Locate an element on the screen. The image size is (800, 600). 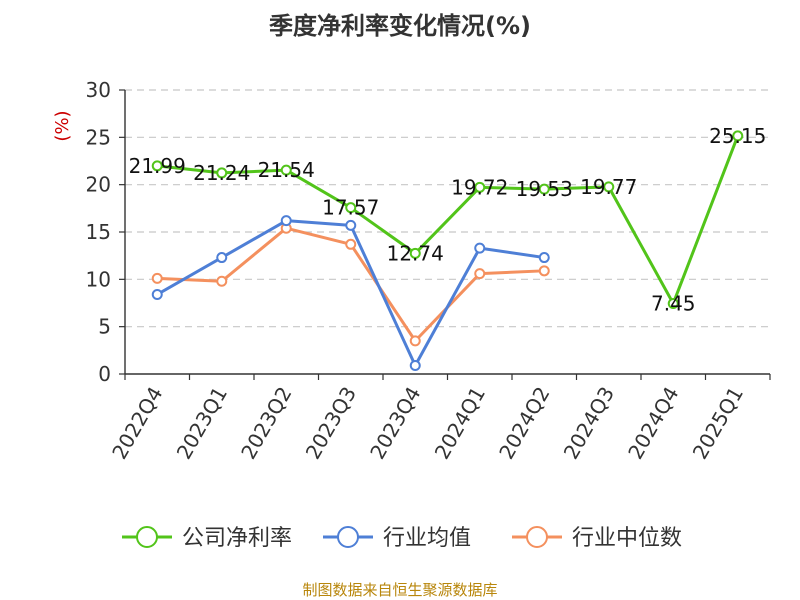
legend-label: 行业均值 is located at coordinates (427, 538).